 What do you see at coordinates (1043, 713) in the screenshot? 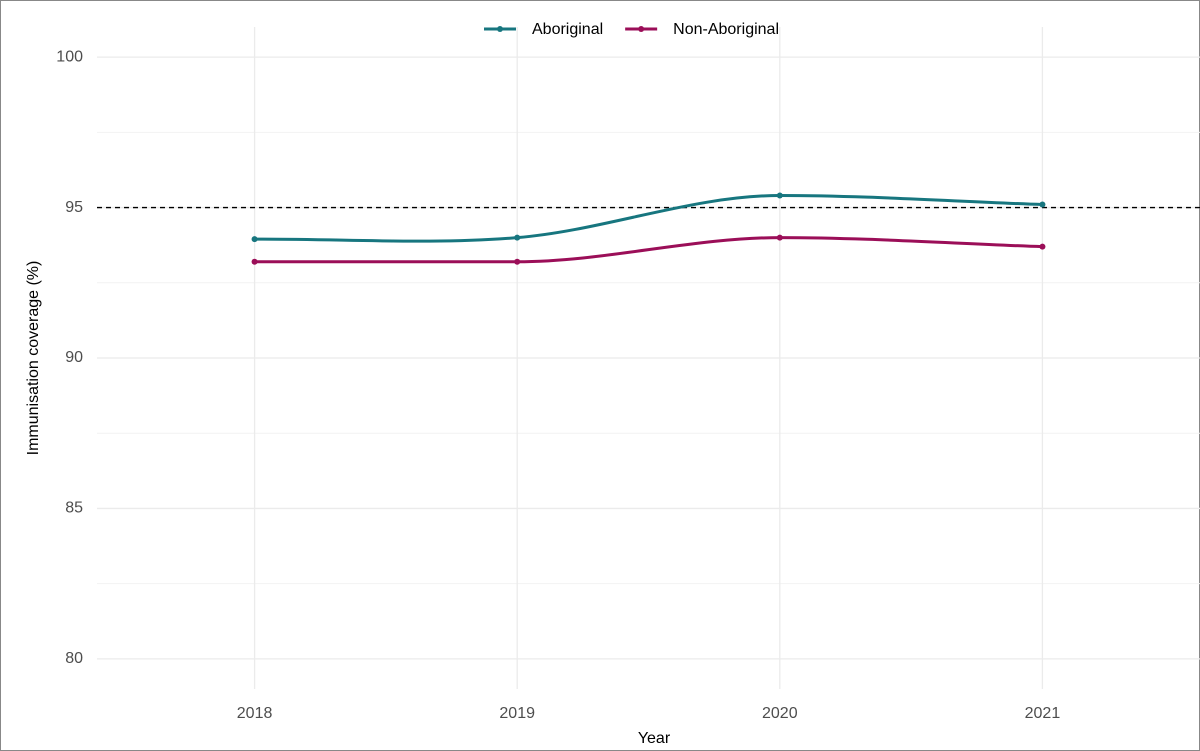
I see `x-tick-label: 2021` at bounding box center [1043, 713].